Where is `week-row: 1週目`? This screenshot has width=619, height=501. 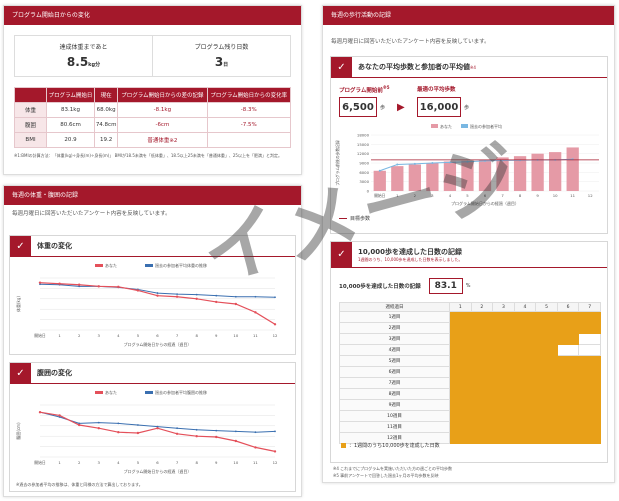 week-row: 1週目 is located at coordinates (470, 317).